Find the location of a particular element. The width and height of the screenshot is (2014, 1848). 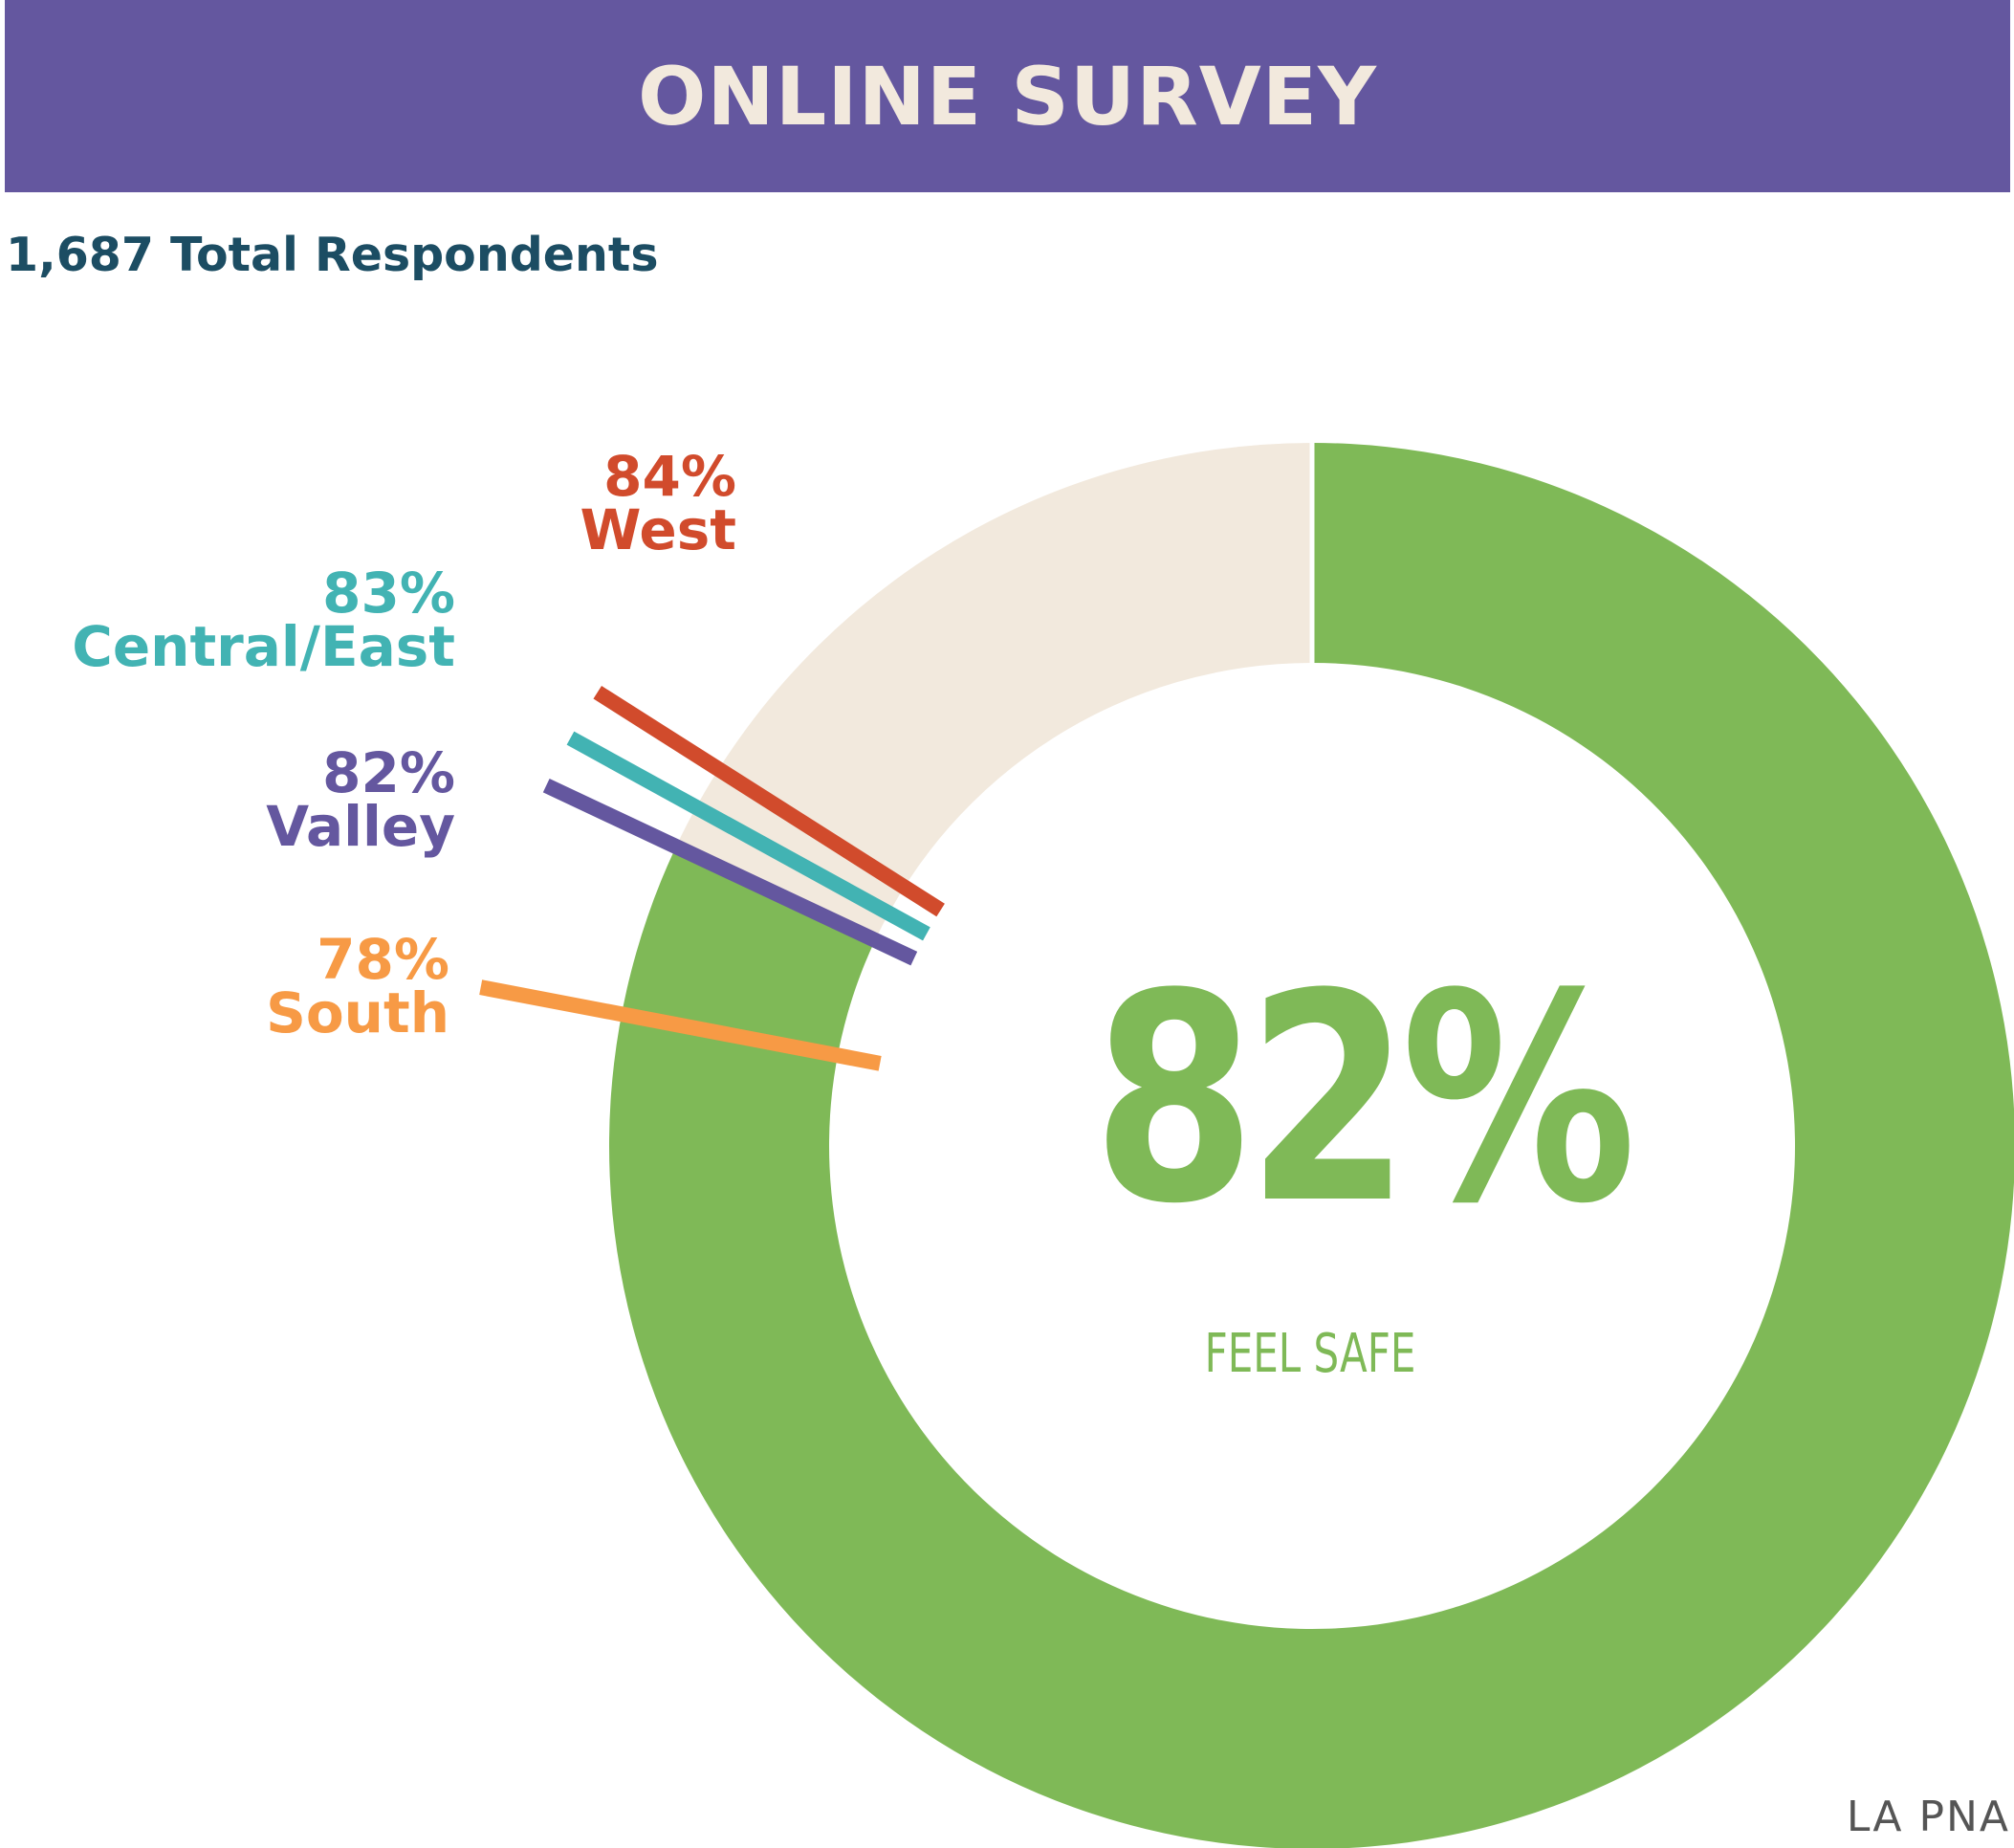

region-label-central-east: 83% Central/East is located at coordinates (237, 620).